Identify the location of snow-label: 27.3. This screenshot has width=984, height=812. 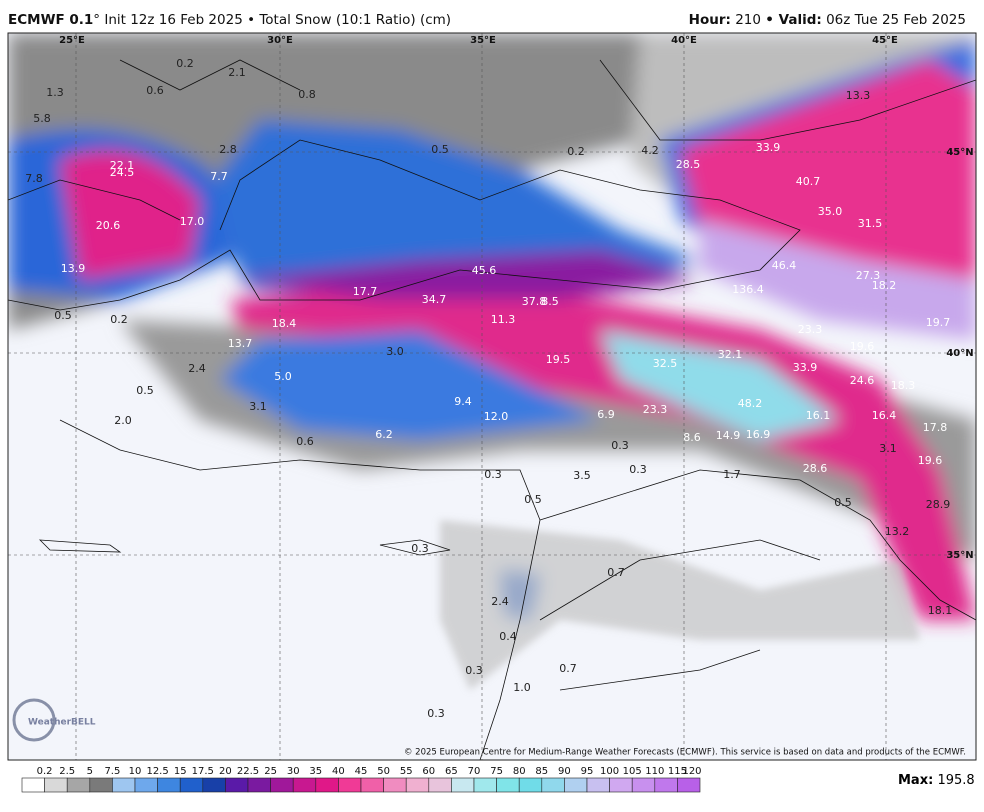
(868, 275).